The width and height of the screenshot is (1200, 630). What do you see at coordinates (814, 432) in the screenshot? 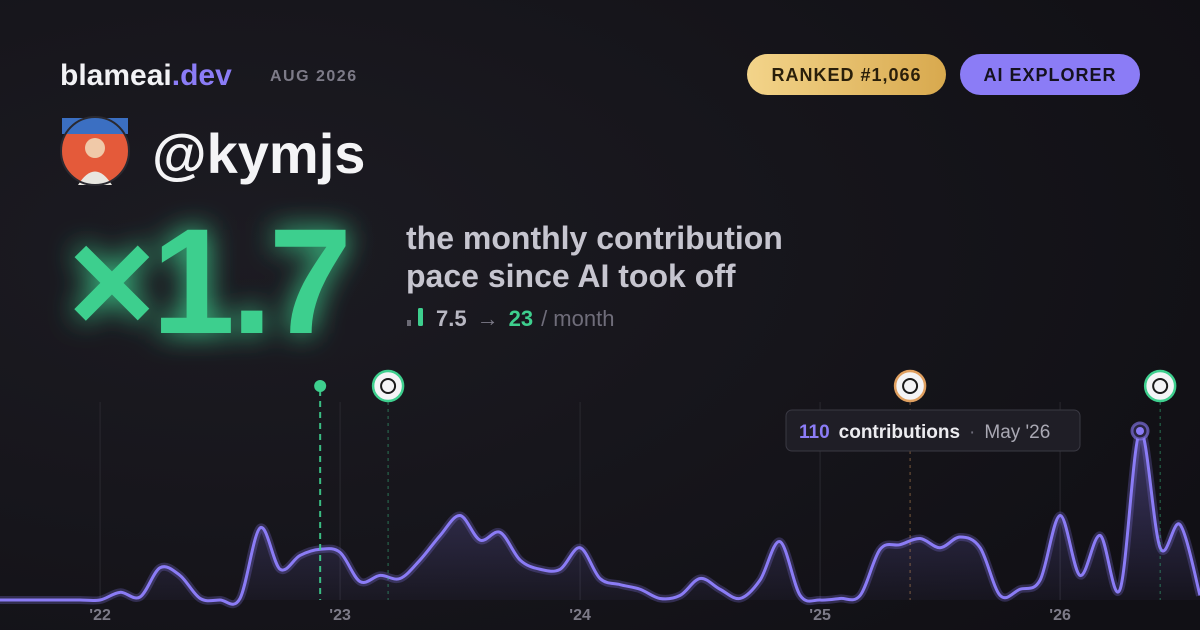
I see `tooltip-value: 110` at bounding box center [814, 432].